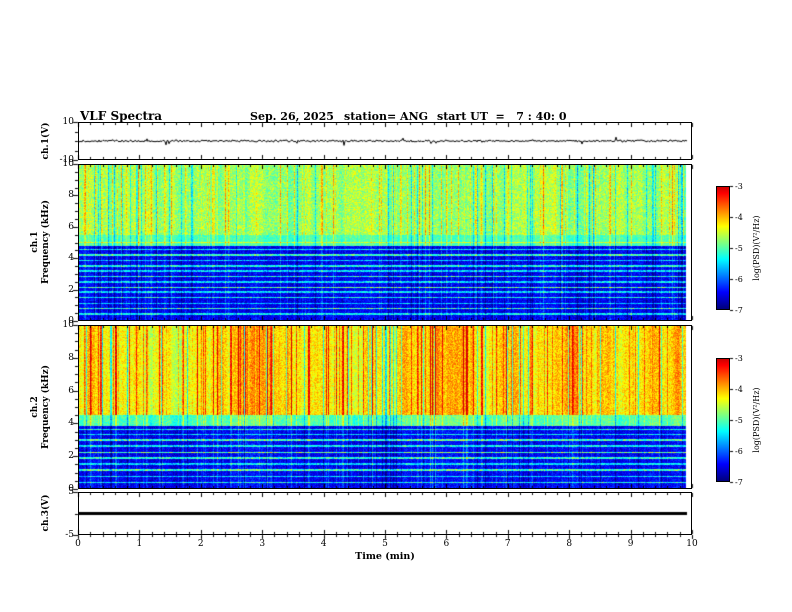 The width and height of the screenshot is (792, 612). What do you see at coordinates (71, 226) in the screenshot?
I see `ch1-frequency-tick-label: 6` at bounding box center [71, 226].